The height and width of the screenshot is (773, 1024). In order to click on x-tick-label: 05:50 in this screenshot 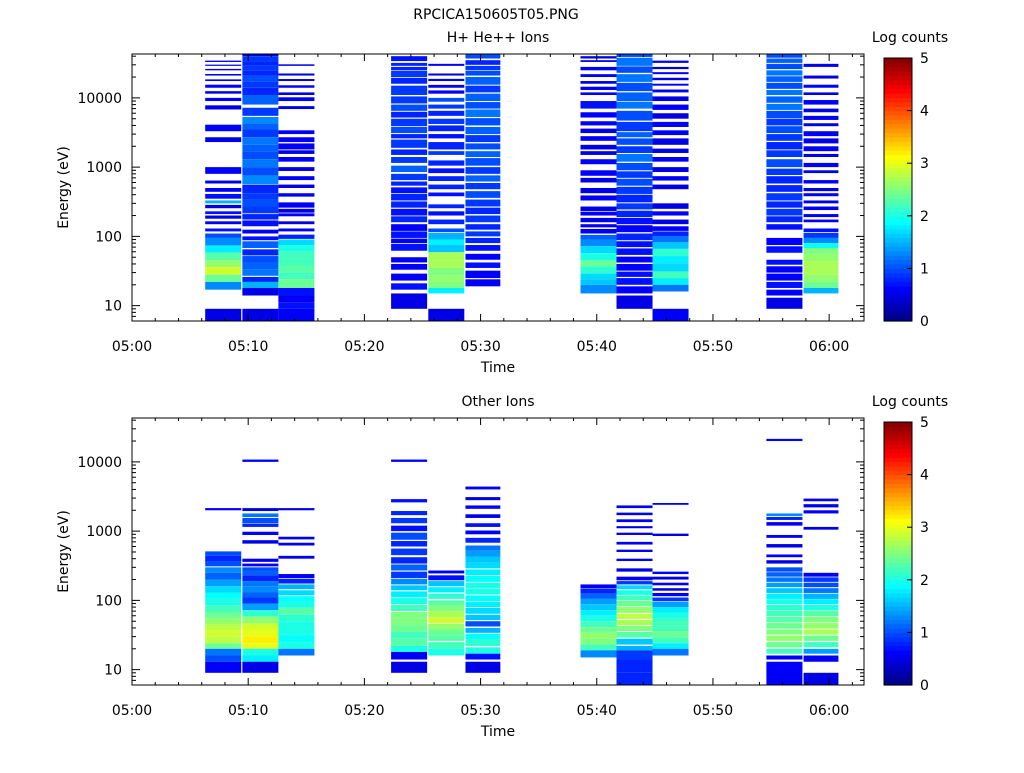, I will do `click(713, 711)`.